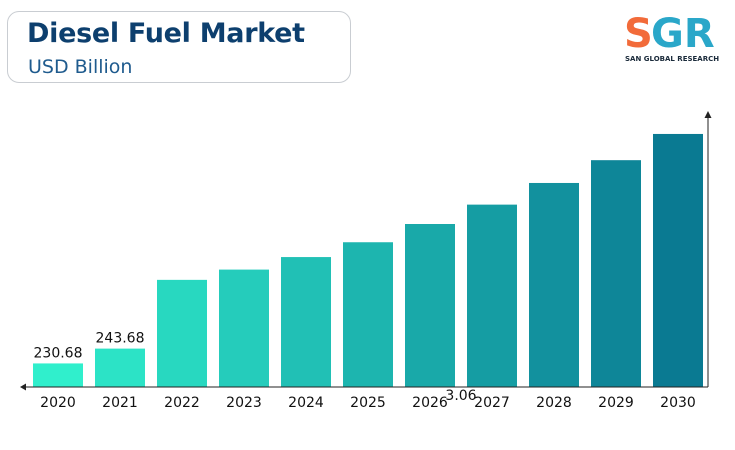 Image resolution: width=735 pixels, height=450 pixels. Describe the element at coordinates (616, 403) in the screenshot. I see `x-tick-label-2029: 2029` at that location.